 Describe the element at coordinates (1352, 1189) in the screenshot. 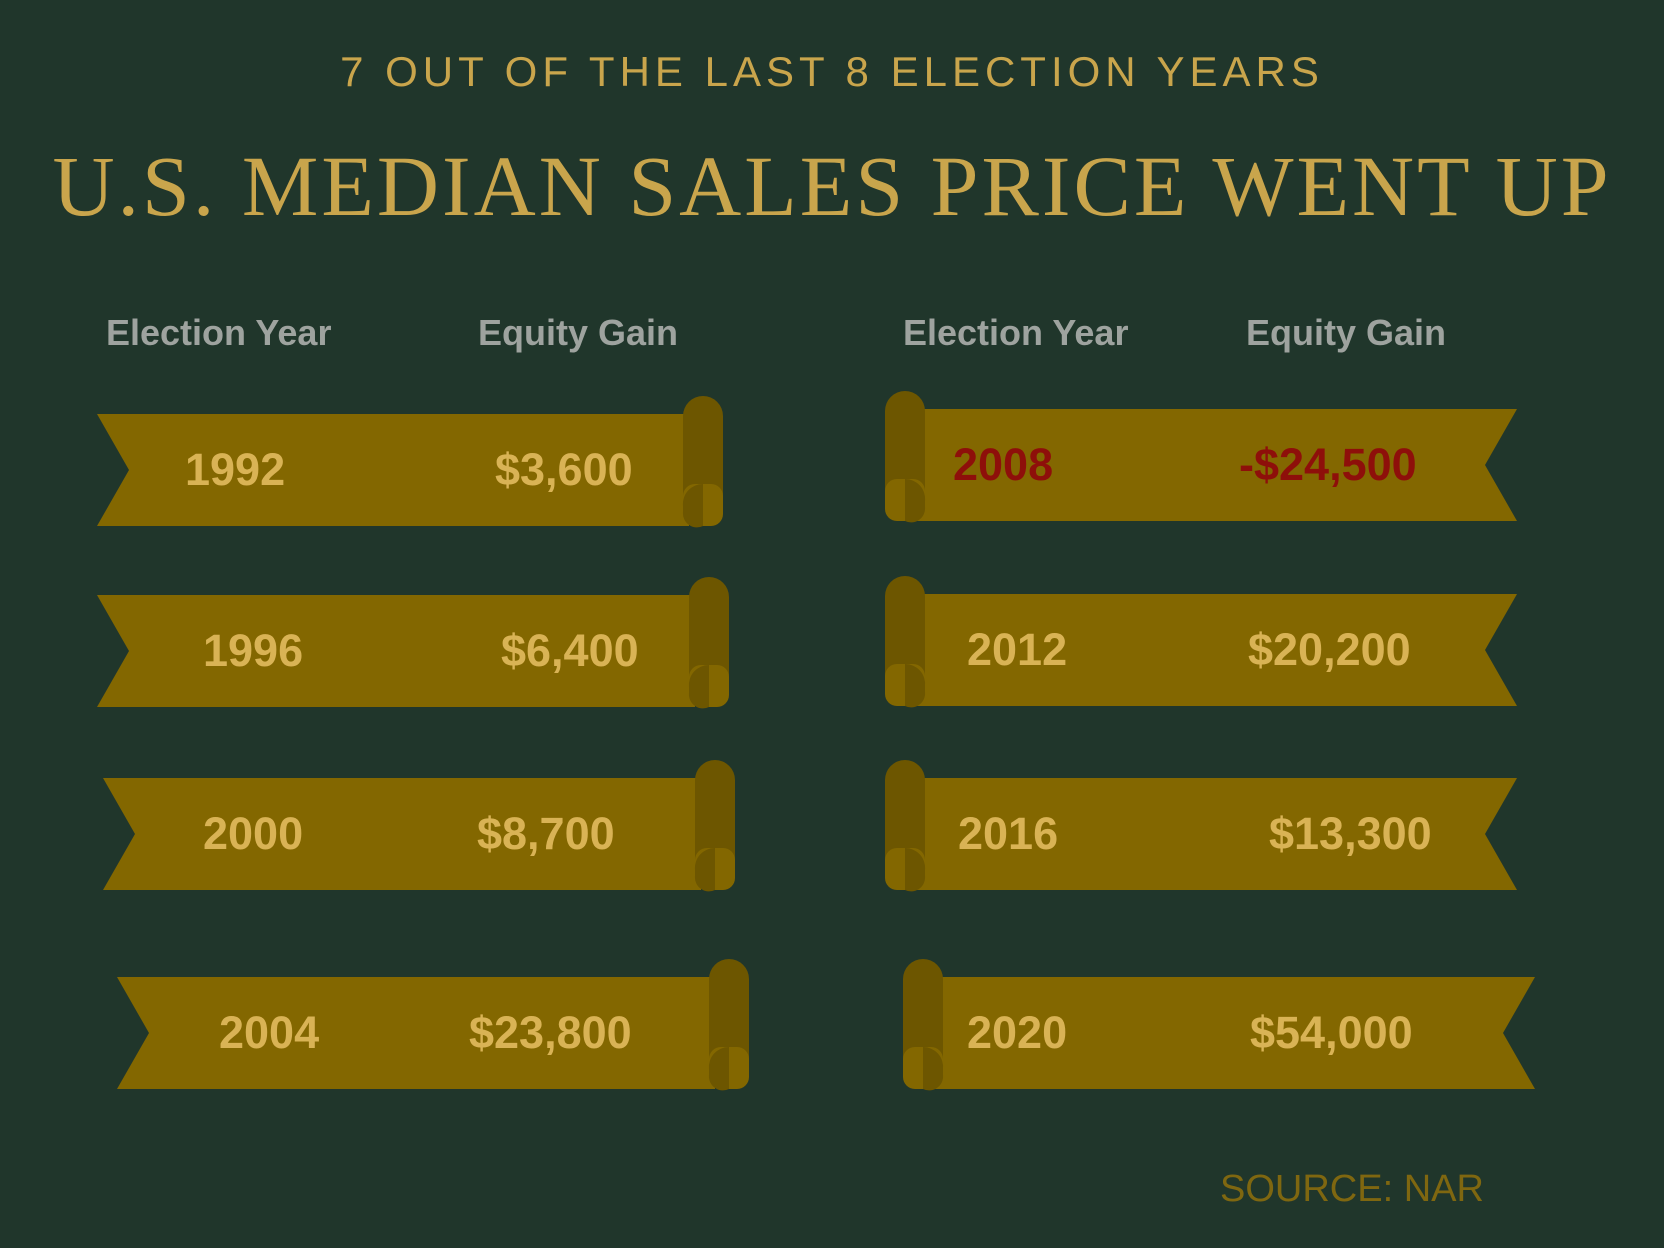

I see `source-note: SOURCE: NAR` at that location.